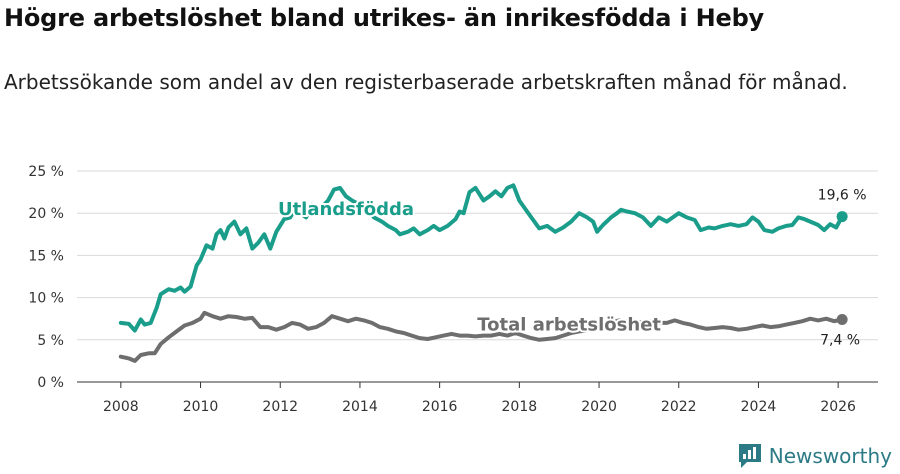 The height and width of the screenshot is (474, 900). Describe the element at coordinates (838, 407) in the screenshot. I see `x-tick-label: 2026` at that location.